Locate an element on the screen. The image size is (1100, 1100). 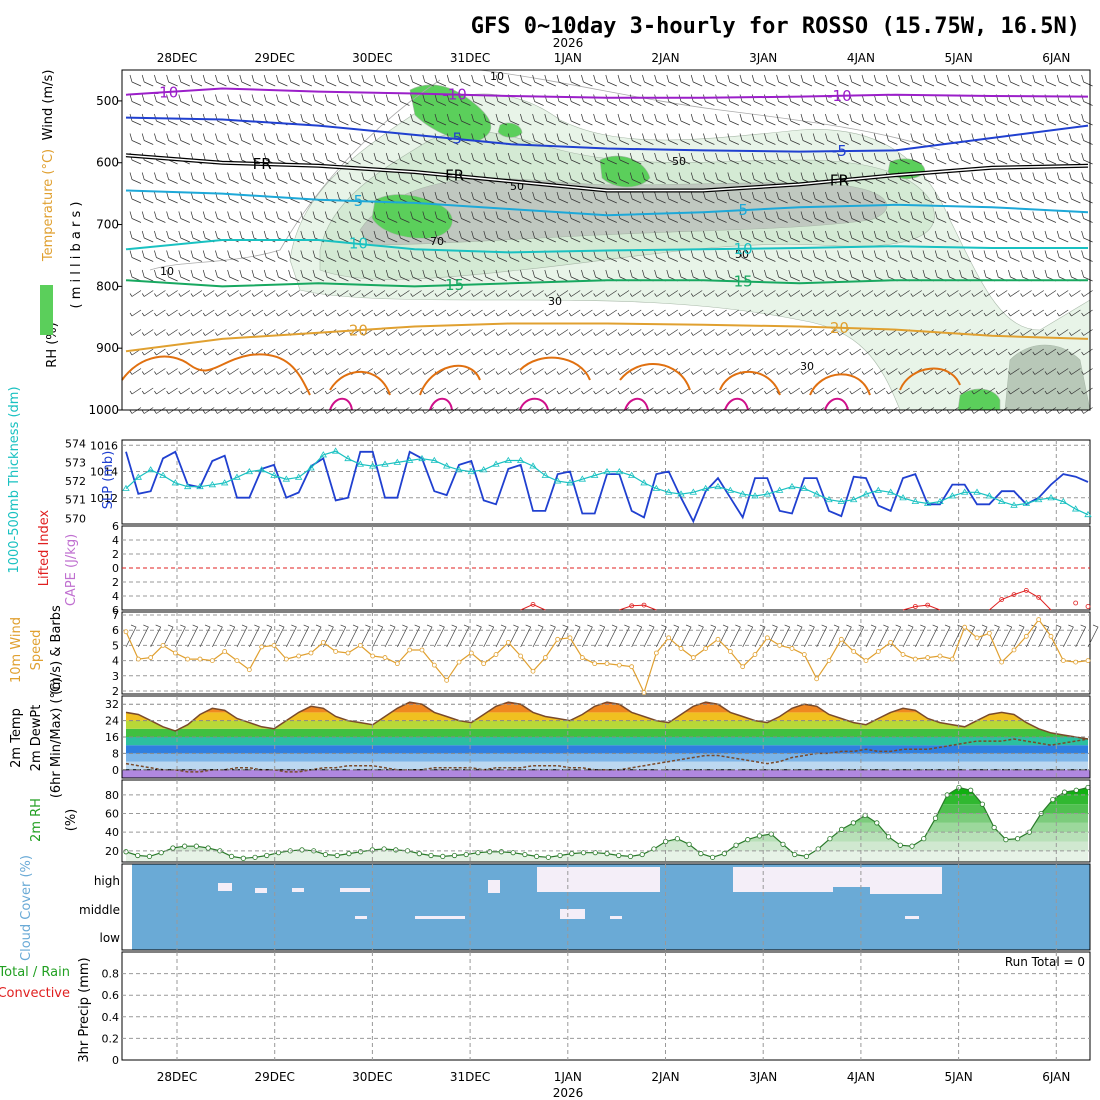
slp-tick-label: 1012 is located at coordinates (104, 498).